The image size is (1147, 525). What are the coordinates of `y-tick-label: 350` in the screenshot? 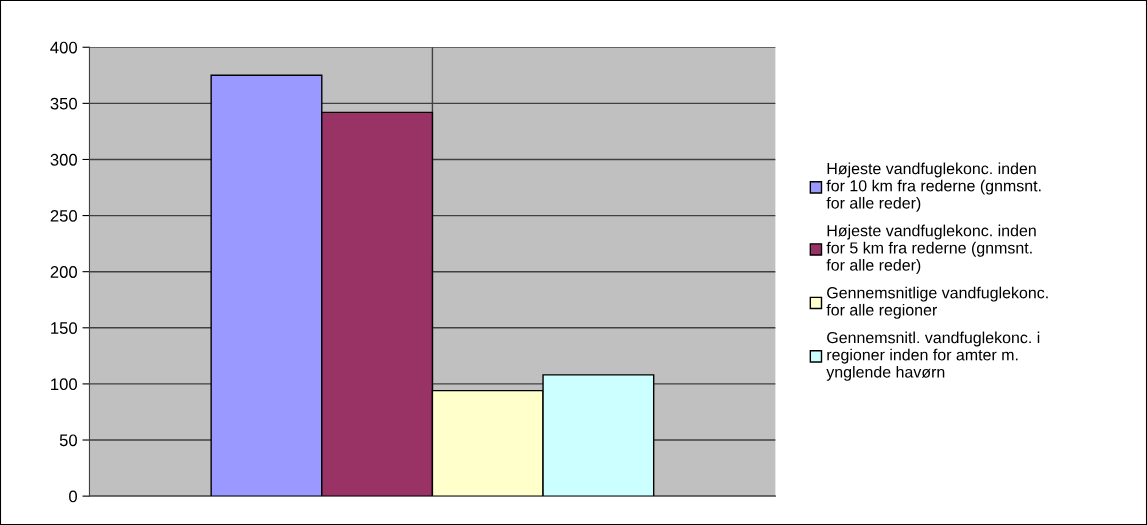 It's located at (64, 103).